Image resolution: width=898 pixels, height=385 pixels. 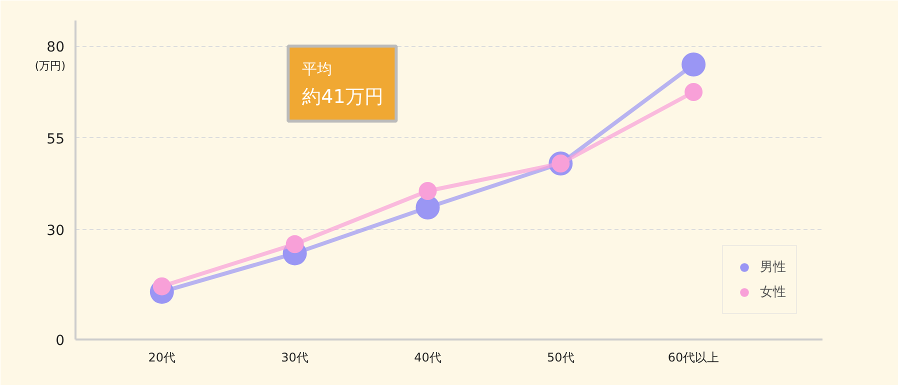 I want to click on y-tick-label: 80, so click(x=55, y=48).